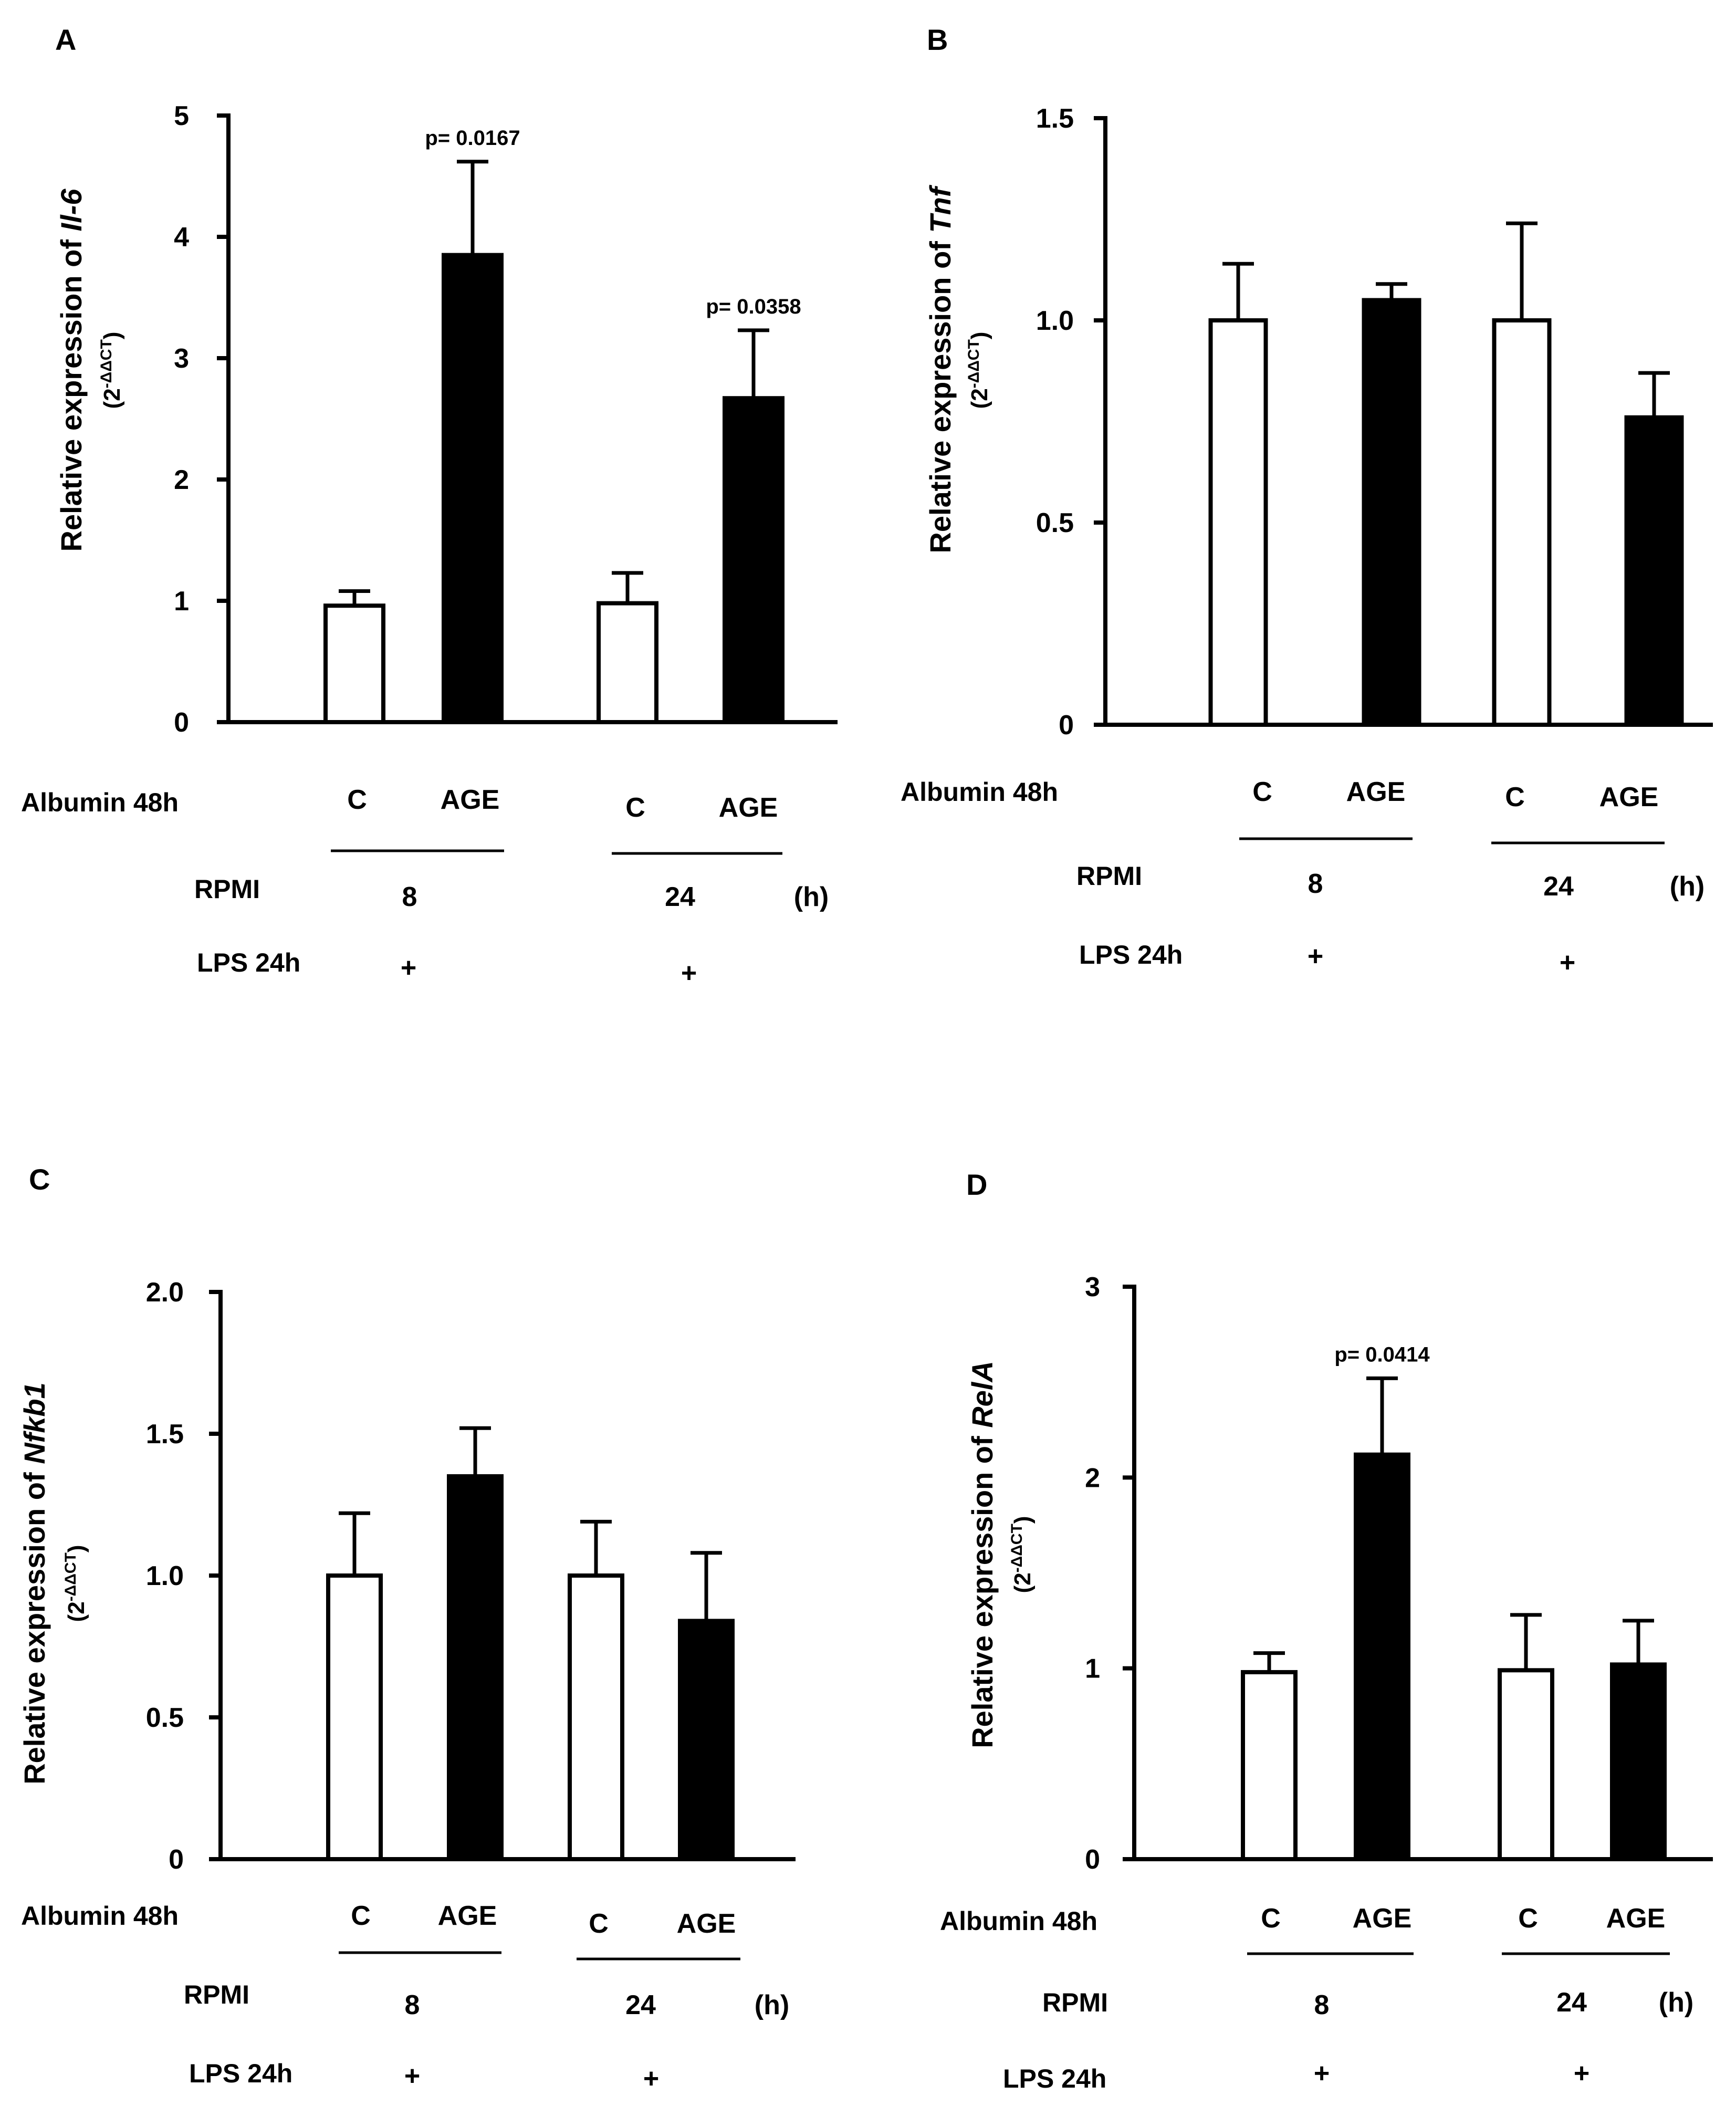 This screenshot has height=2106, width=1736. Describe the element at coordinates (1382, 1354) in the screenshot. I see `p-value-label: p= 0.0414` at that location.